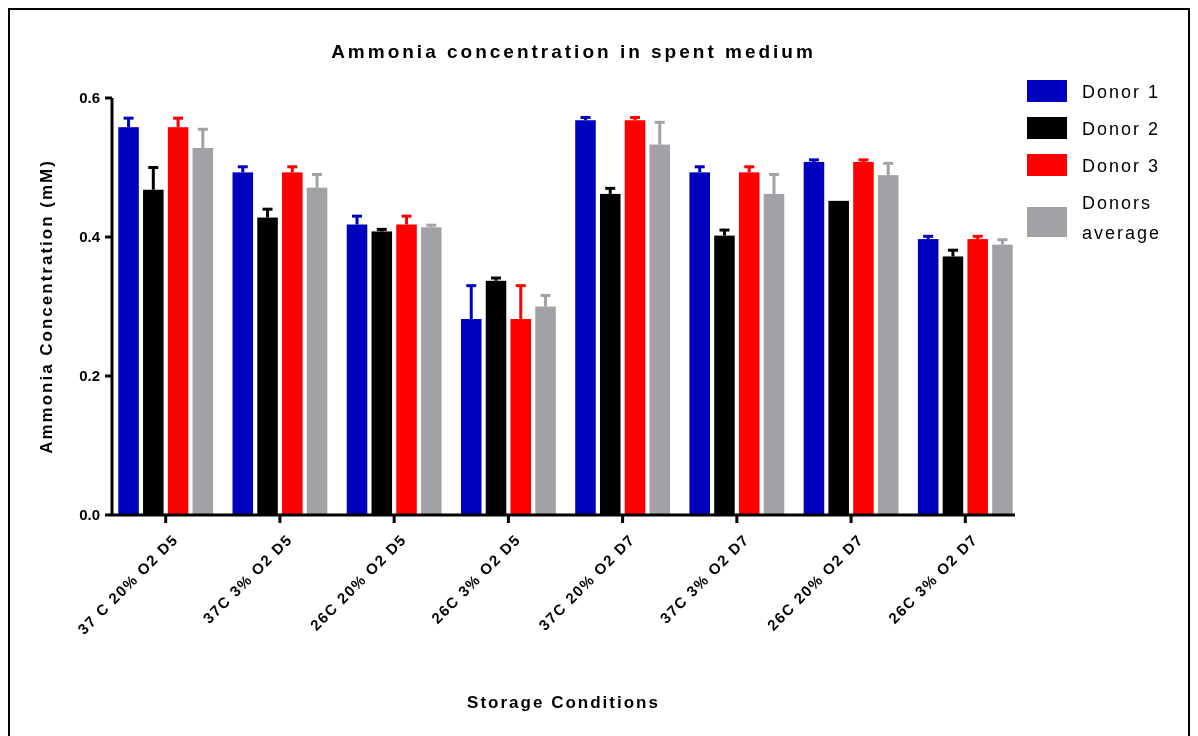 The image size is (1198, 736). I want to click on legend-label: Donor 2, so click(1121, 129).